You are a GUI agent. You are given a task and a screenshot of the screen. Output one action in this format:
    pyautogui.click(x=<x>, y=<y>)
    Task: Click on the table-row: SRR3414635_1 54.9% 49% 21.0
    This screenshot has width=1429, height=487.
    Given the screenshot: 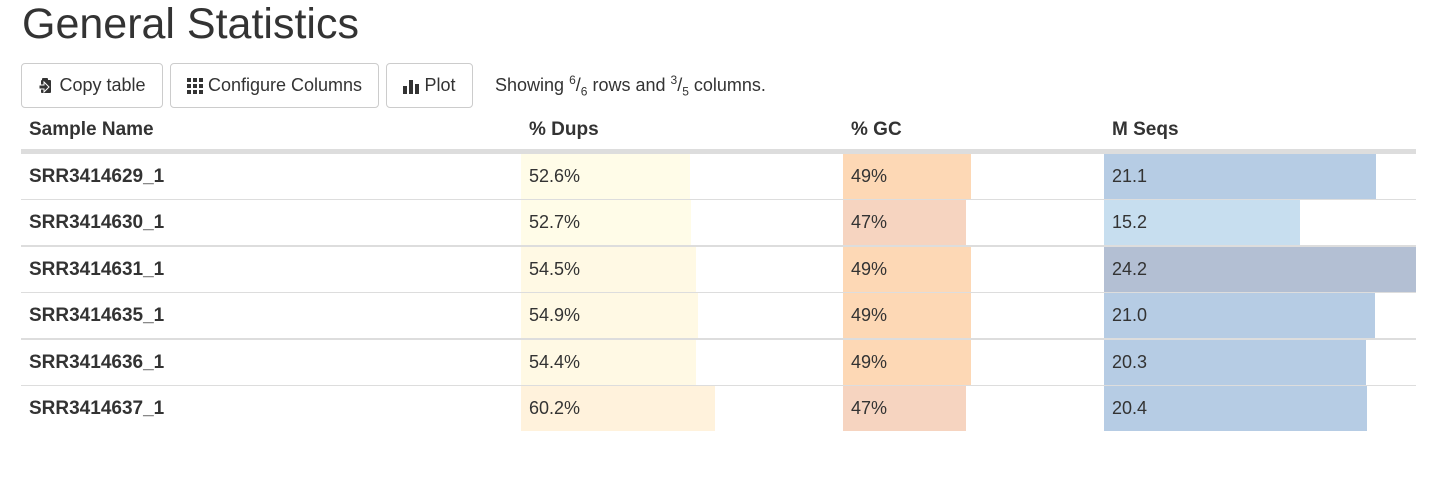 What is the action you would take?
    pyautogui.click(x=718, y=315)
    